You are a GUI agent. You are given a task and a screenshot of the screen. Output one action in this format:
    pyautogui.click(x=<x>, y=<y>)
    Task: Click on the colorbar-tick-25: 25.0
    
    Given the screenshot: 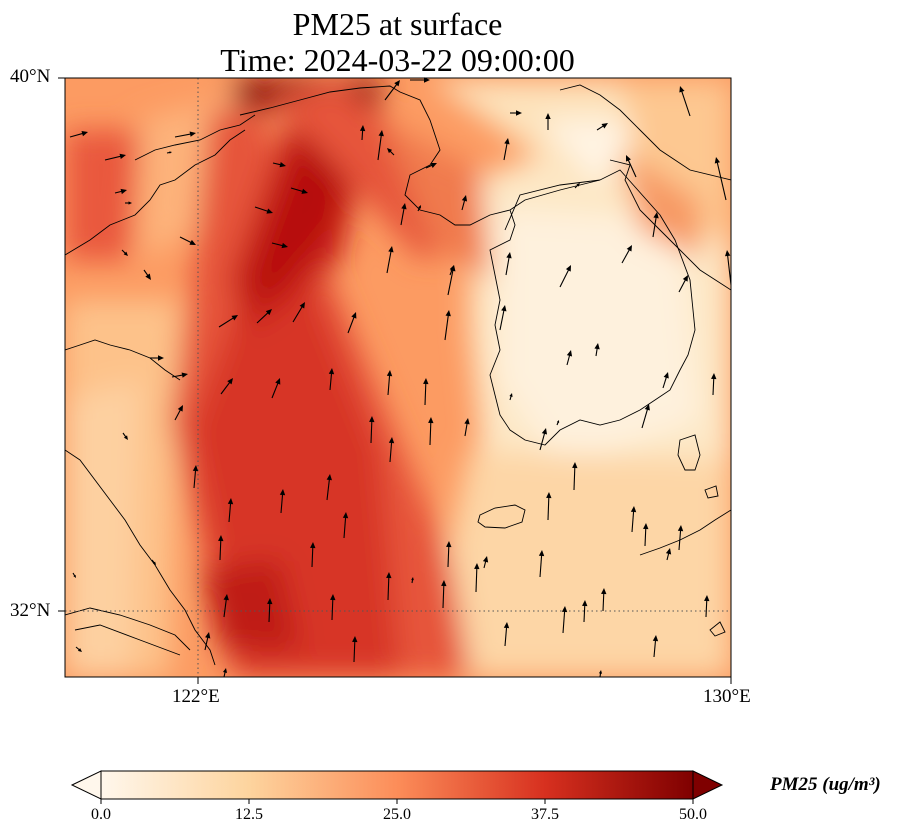 What is the action you would take?
    pyautogui.click(x=397, y=814)
    